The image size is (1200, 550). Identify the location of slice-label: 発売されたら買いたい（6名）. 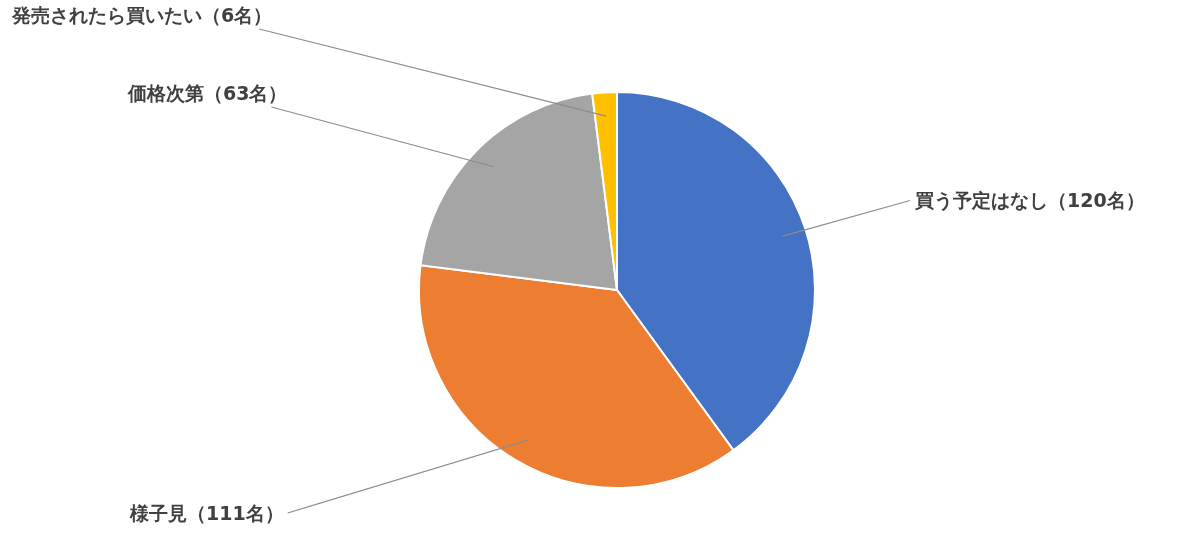
(142, 15).